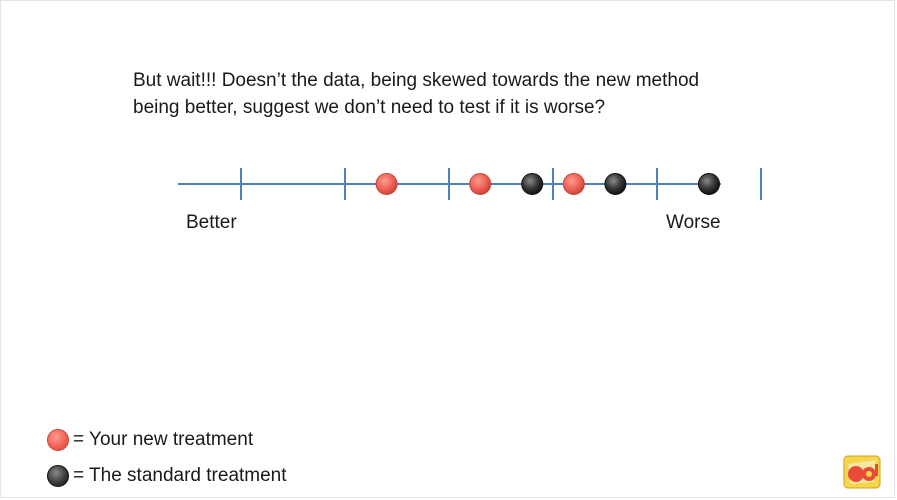 The image size is (897, 500). I want to click on legend-new-treatment: = Your new treatment, so click(150, 440).